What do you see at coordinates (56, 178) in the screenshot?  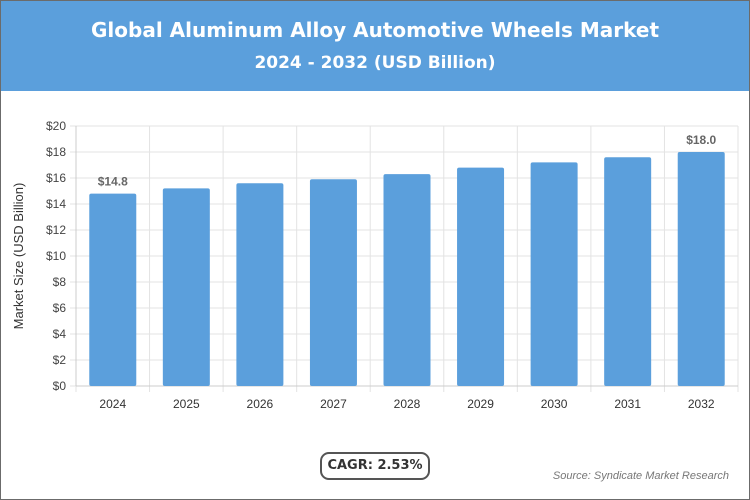 I see `y-tick-label: $16` at bounding box center [56, 178].